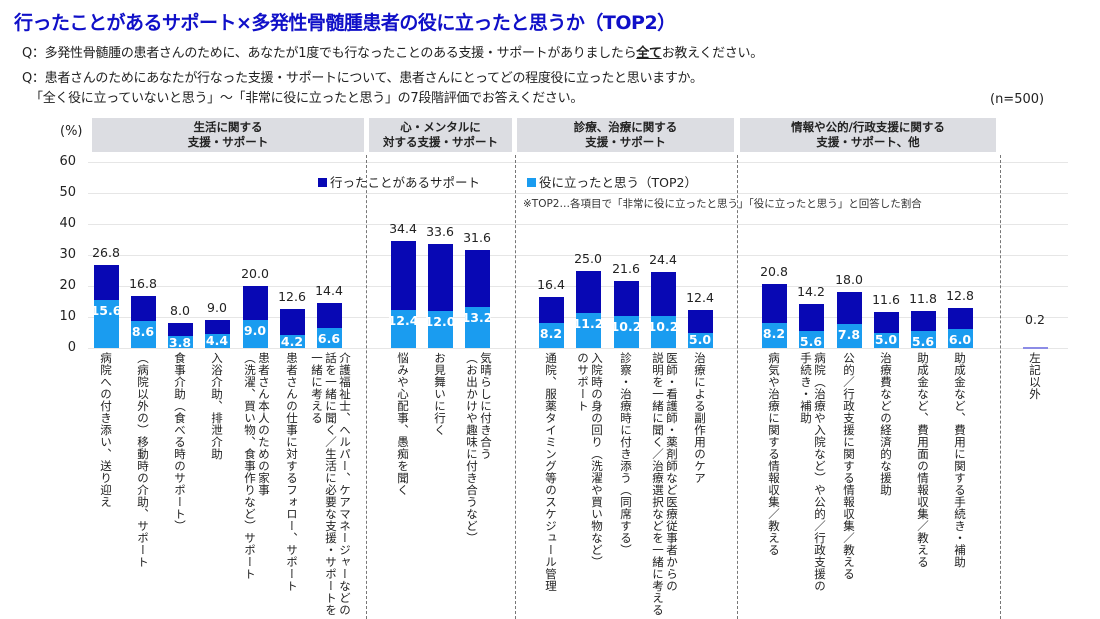 The width and height of the screenshot is (1100, 619). What do you see at coordinates (329, 291) in the screenshot?
I see `value-label-done: 14.4` at bounding box center [329, 291].